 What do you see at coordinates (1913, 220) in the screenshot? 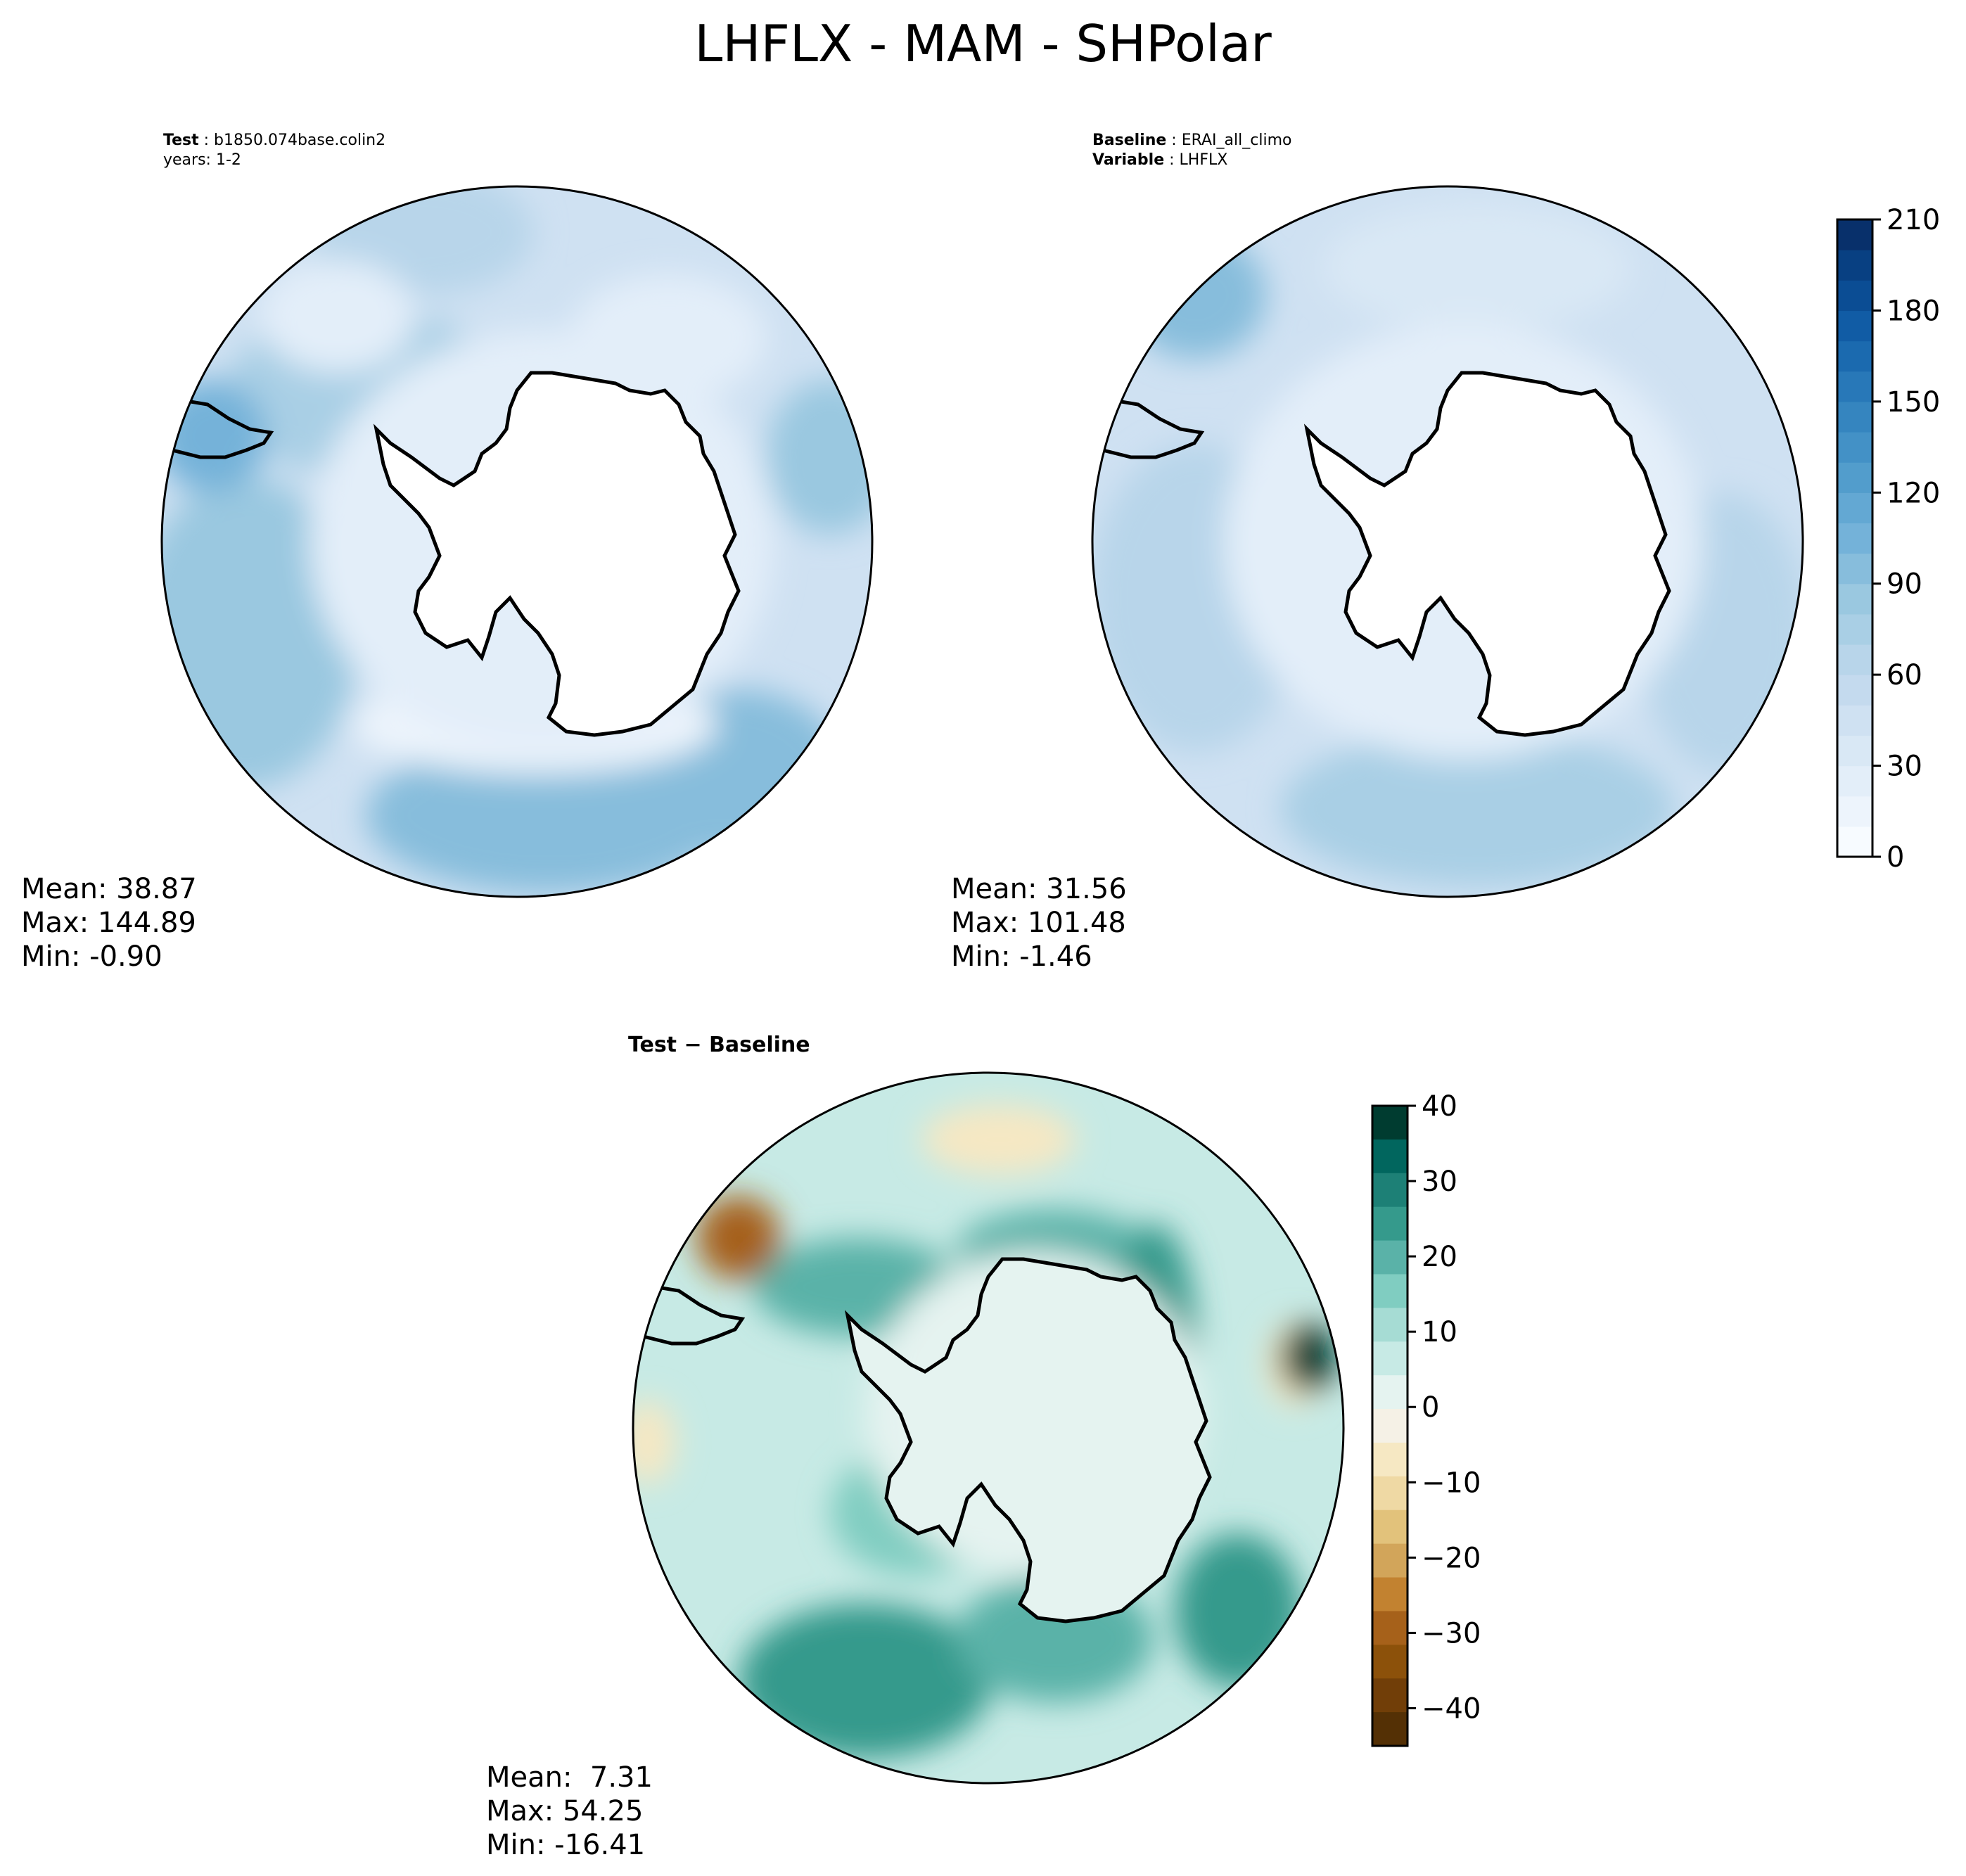
I see `colorbar-main-tick-label: 210` at bounding box center [1913, 220].